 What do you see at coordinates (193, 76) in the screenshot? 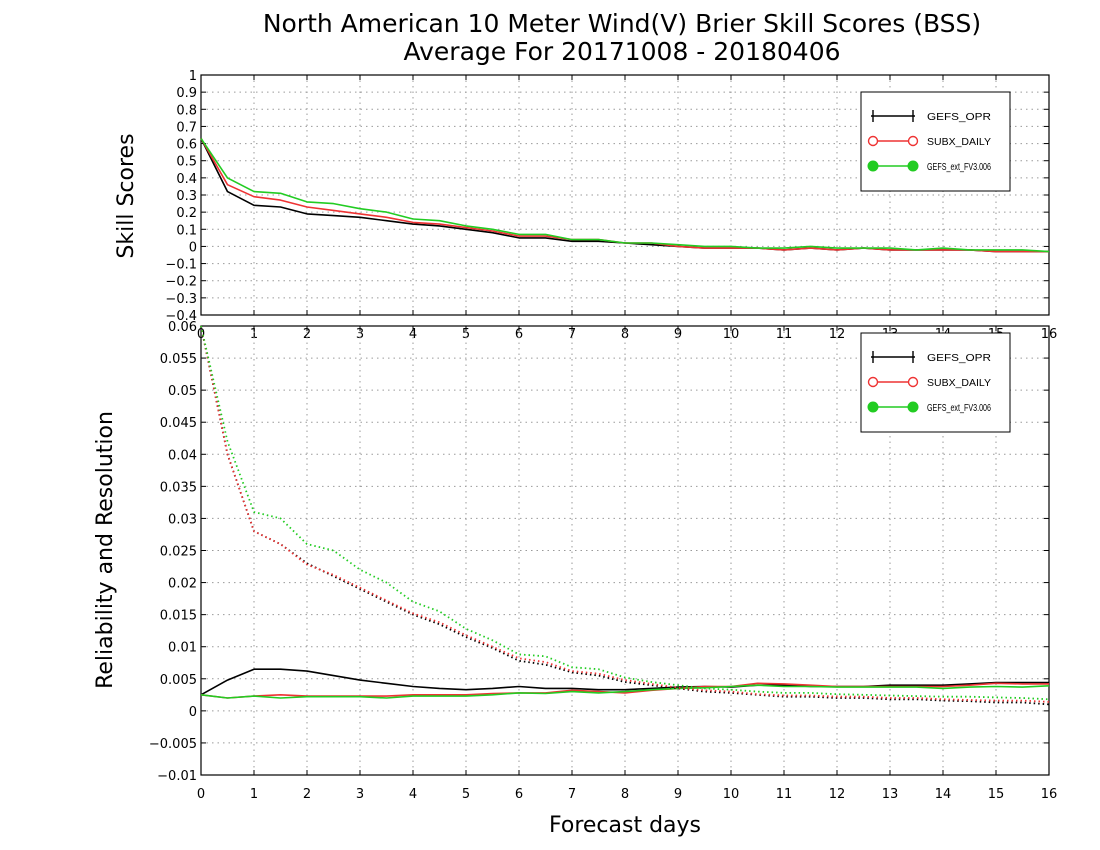
I see `y-tick-label: 1` at bounding box center [193, 76].